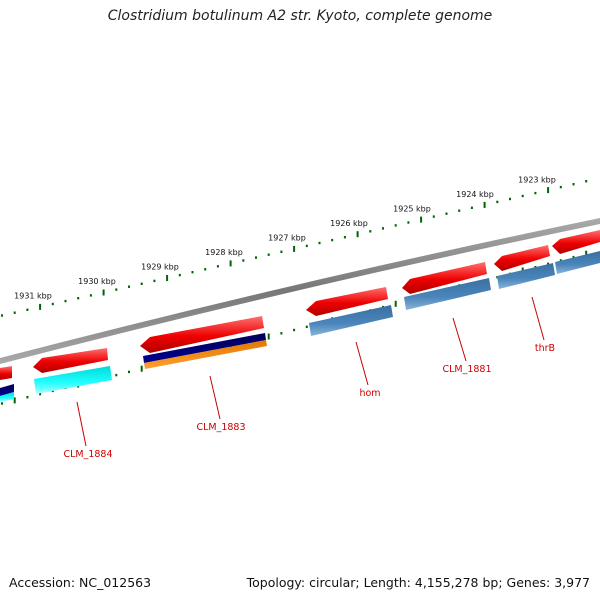 Image resolution: width=600 pixels, height=600 pixels. What do you see at coordinates (466, 369) in the screenshot?
I see `gene-label-clm-1881: CLM_1881` at bounding box center [466, 369].